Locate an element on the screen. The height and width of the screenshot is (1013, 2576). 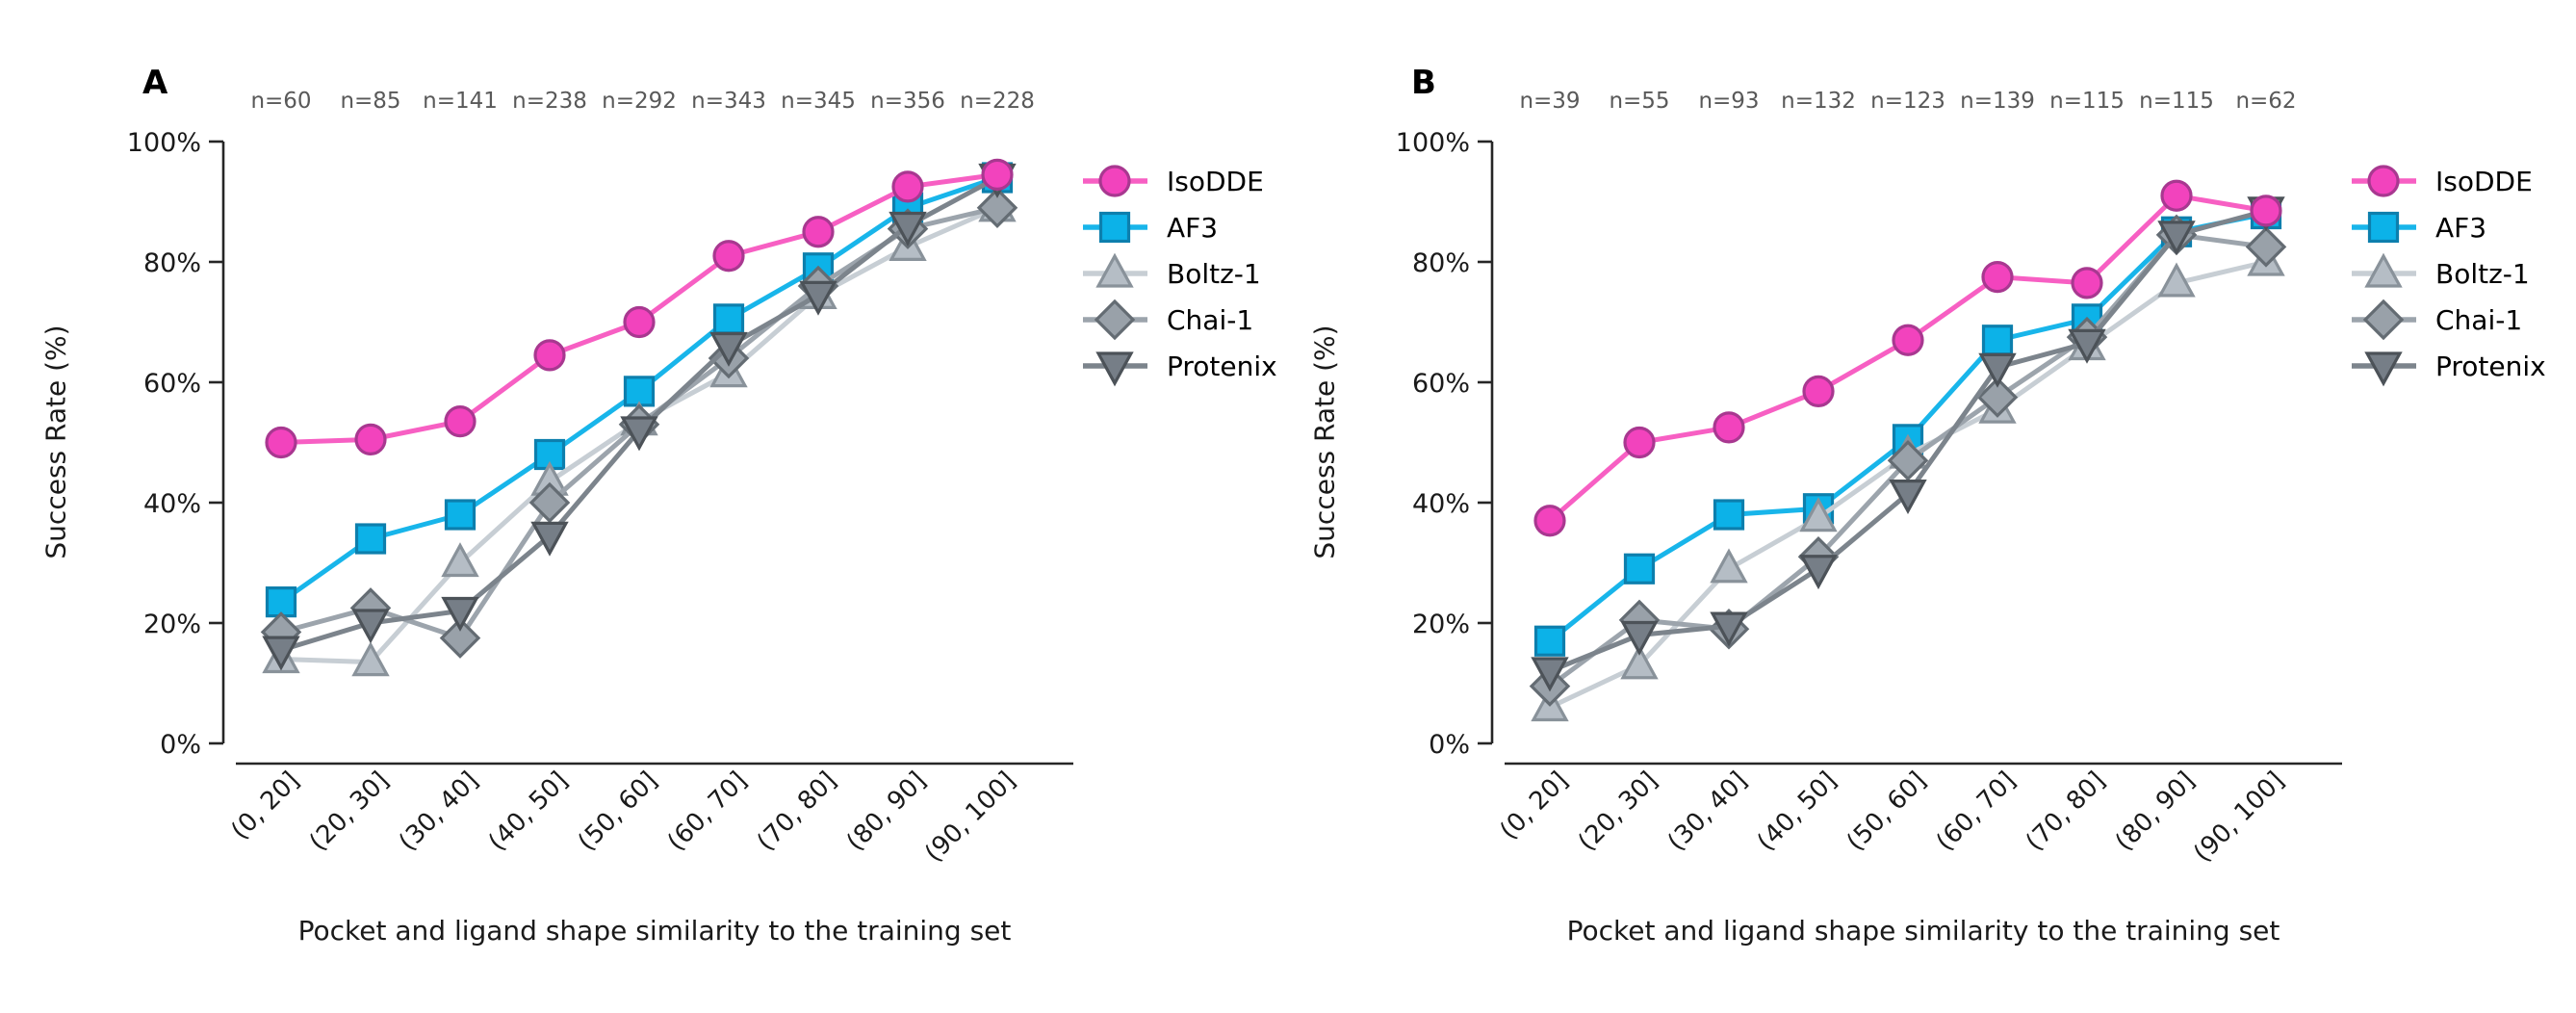
panel-a-letter: A is located at coordinates (155, 83).